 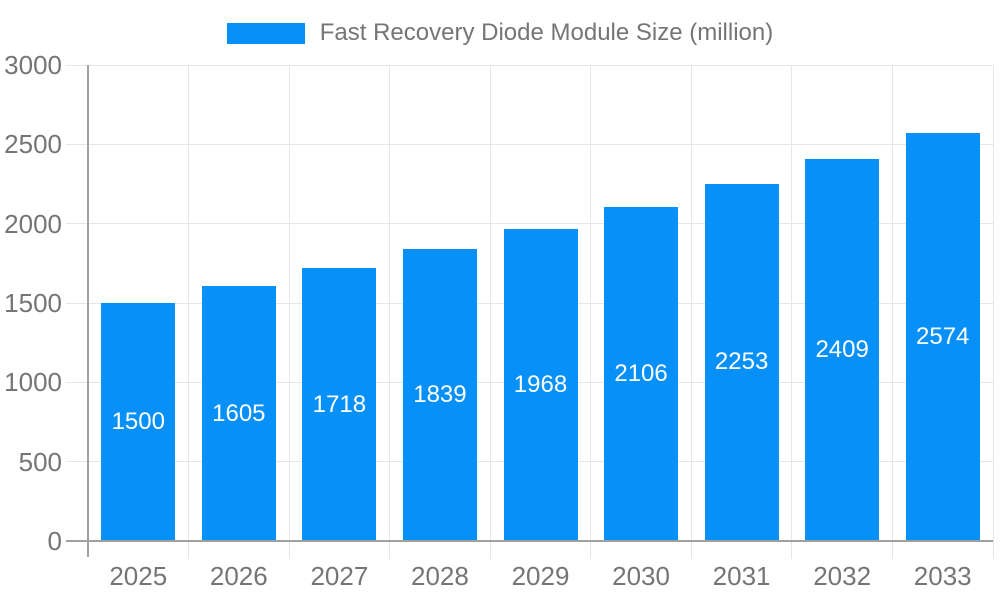 I want to click on y-axis-tick-label: 0, so click(x=54, y=541).